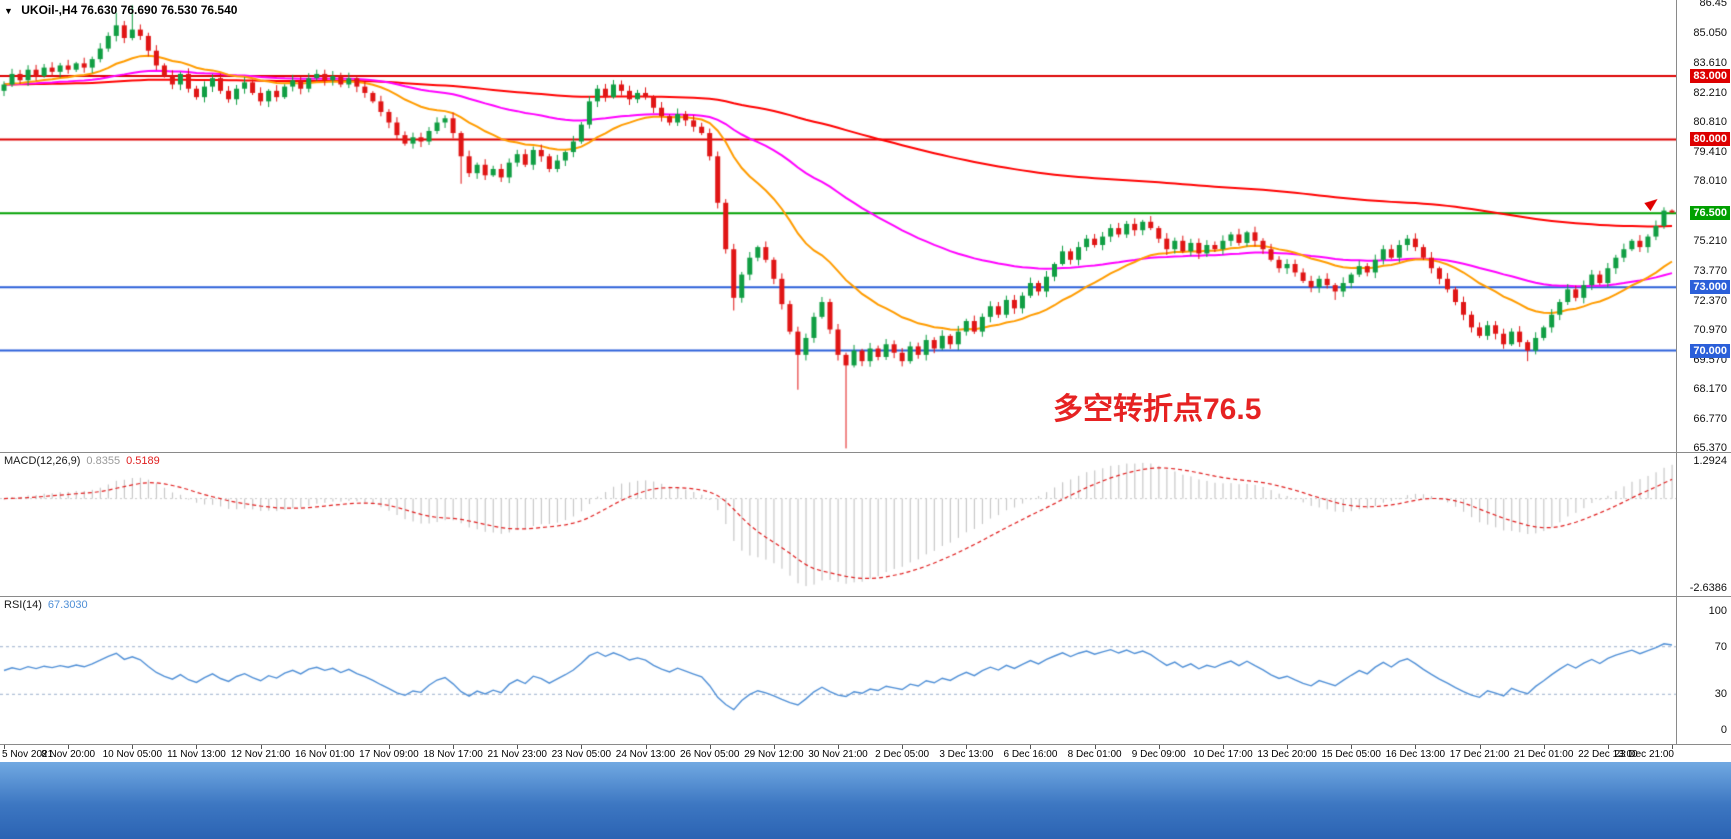 The width and height of the screenshot is (1731, 839). I want to click on time-axis-label: 13 Dec 20:00, so click(1287, 754).